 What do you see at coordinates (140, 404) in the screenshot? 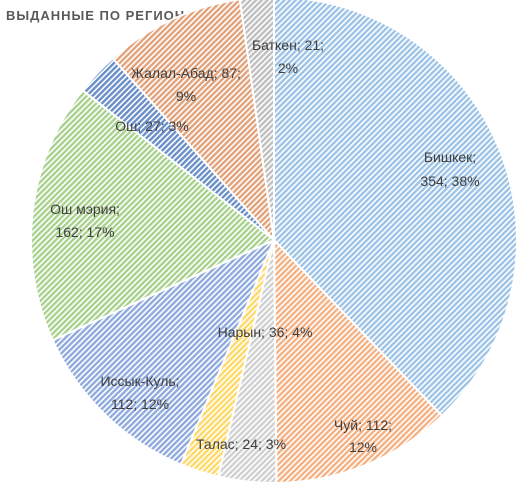
I see `slice-label-4-line2: 112; 12%` at bounding box center [140, 404].